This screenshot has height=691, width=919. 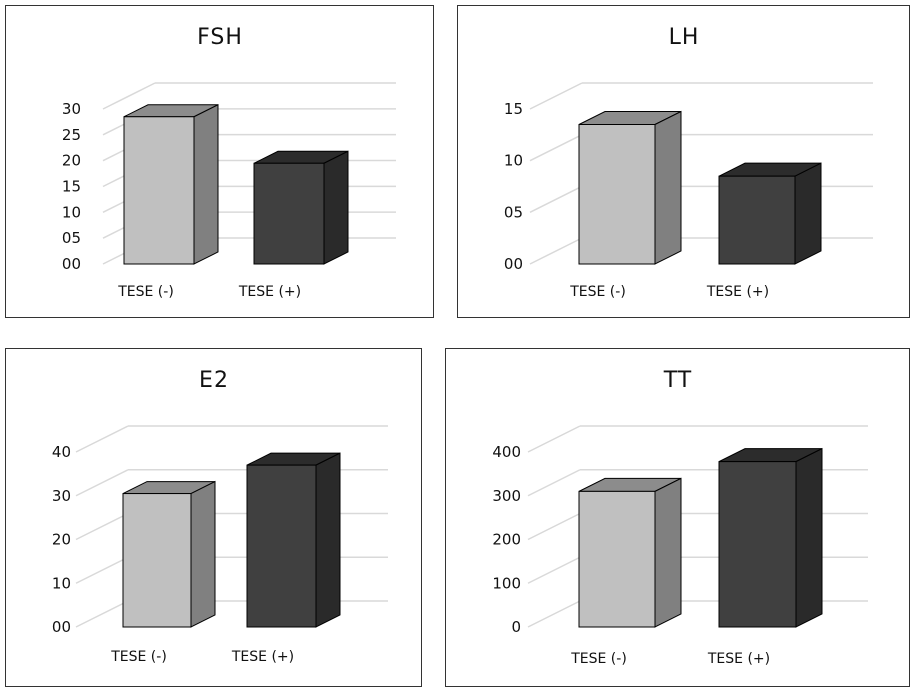 What do you see at coordinates (220, 37) in the screenshot?
I see `chart-title-fsh: FSH` at bounding box center [220, 37].